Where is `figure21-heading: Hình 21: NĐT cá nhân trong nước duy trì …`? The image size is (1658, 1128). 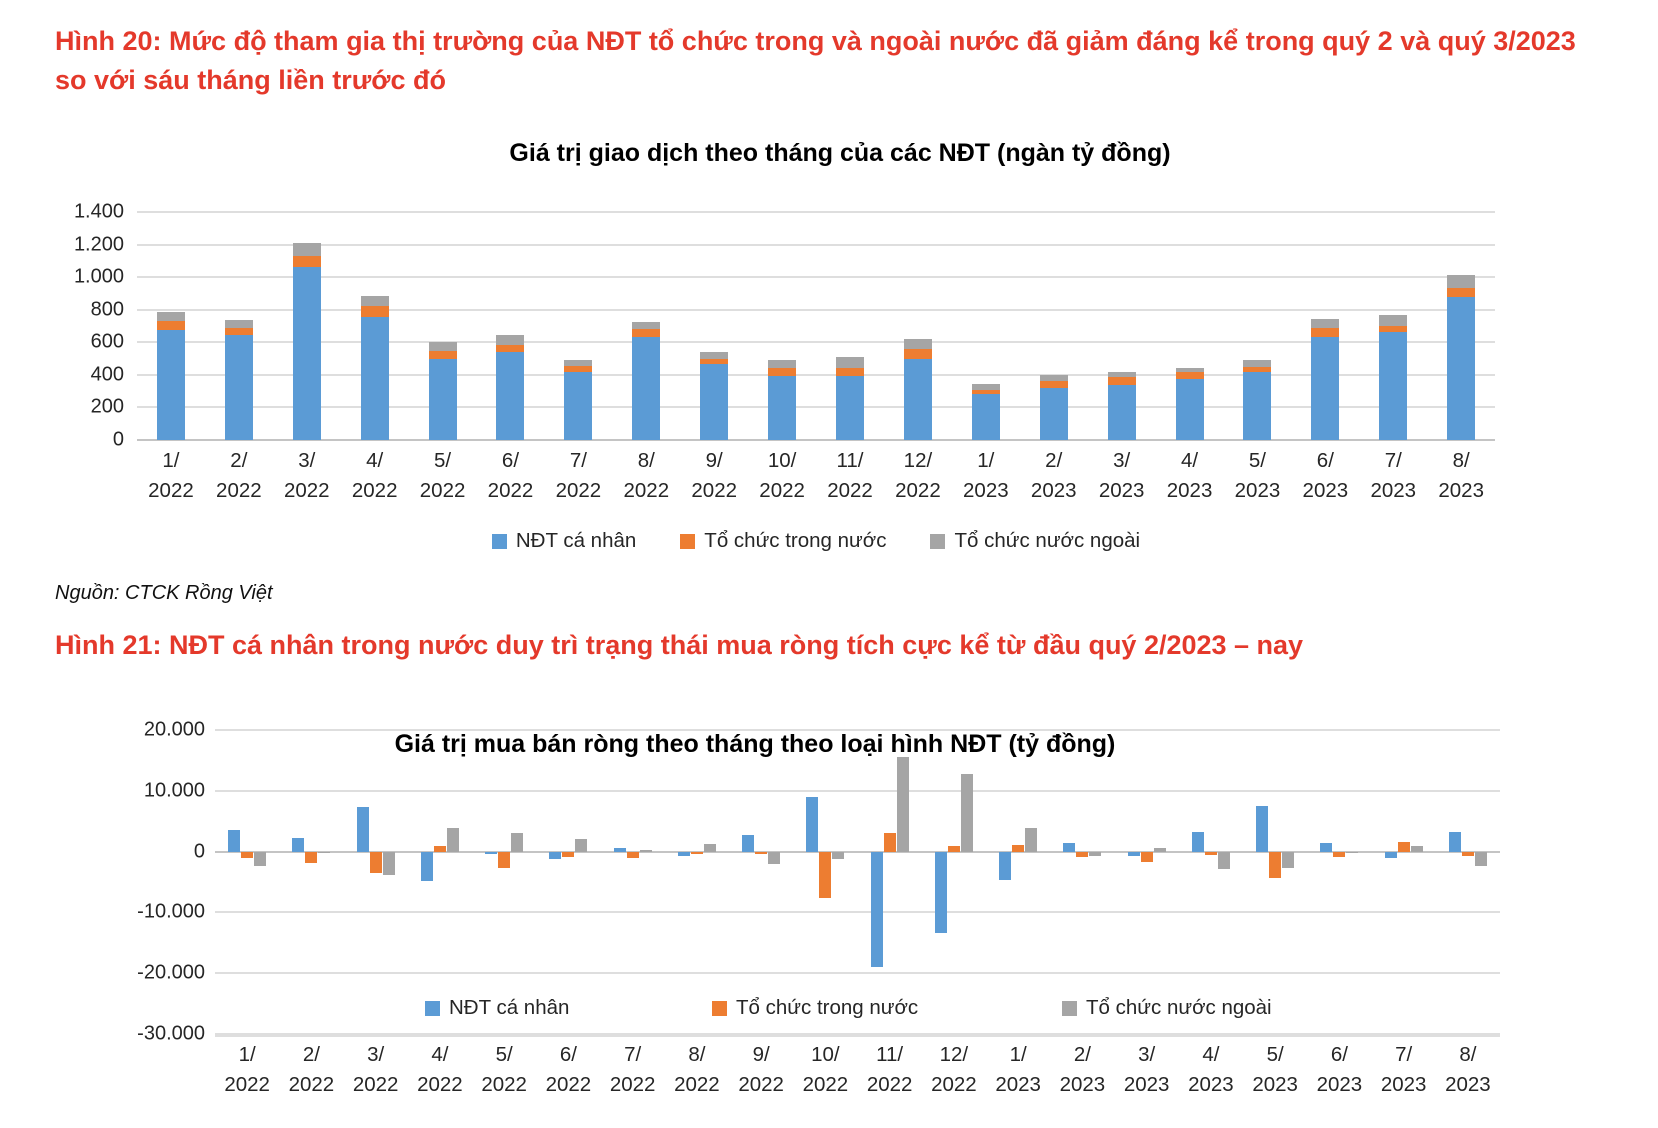 figure21-heading: Hình 21: NĐT cá nhân trong nước duy trì … is located at coordinates (679, 645).